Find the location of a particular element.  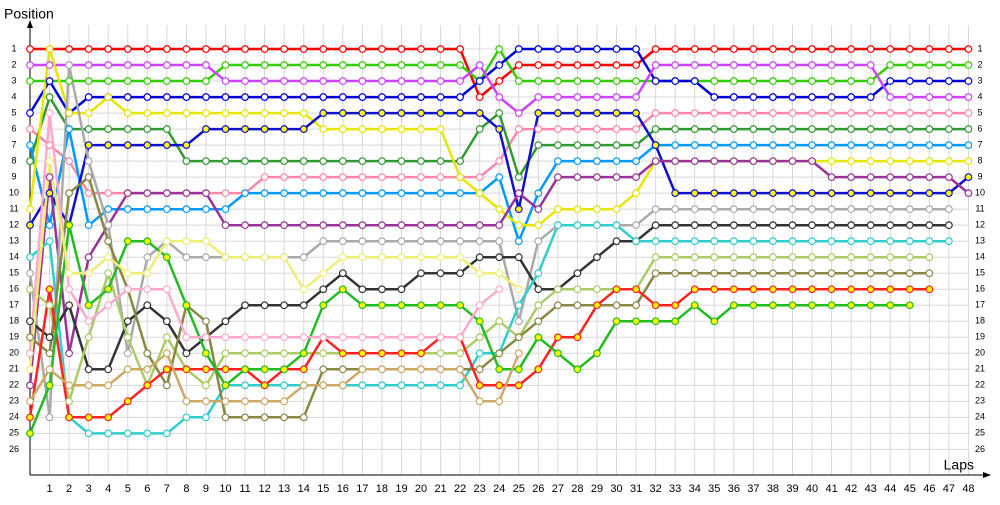

x-tick-label: 25 is located at coordinates (519, 489).